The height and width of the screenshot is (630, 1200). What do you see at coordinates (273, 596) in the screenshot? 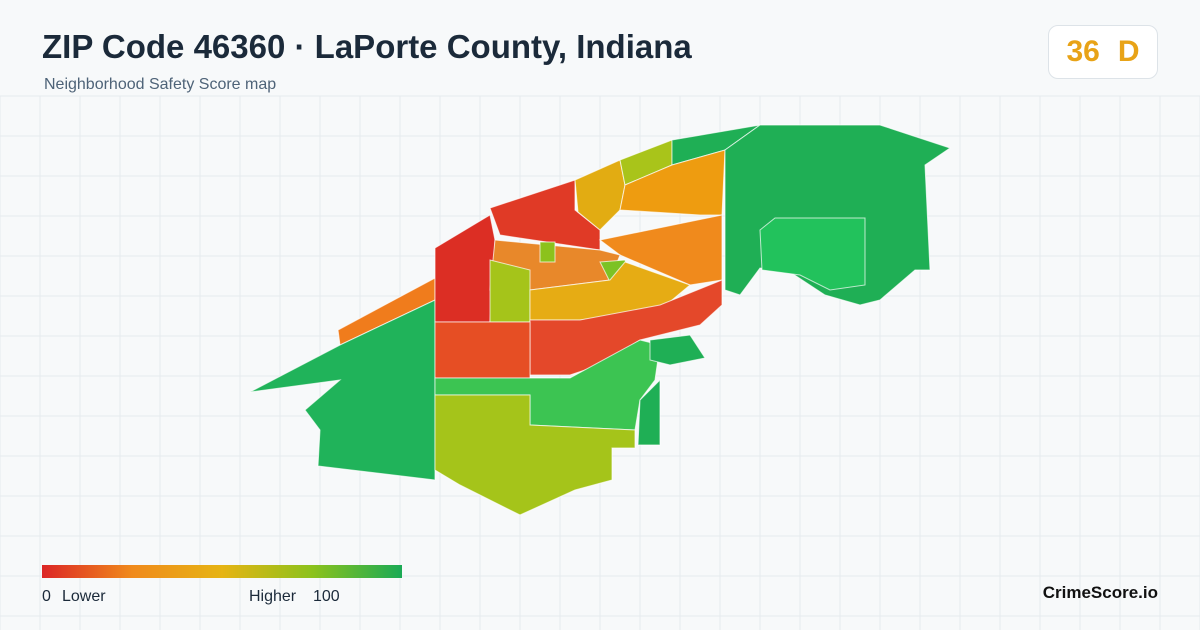
I see `legend-max-label: Higher` at bounding box center [273, 596].